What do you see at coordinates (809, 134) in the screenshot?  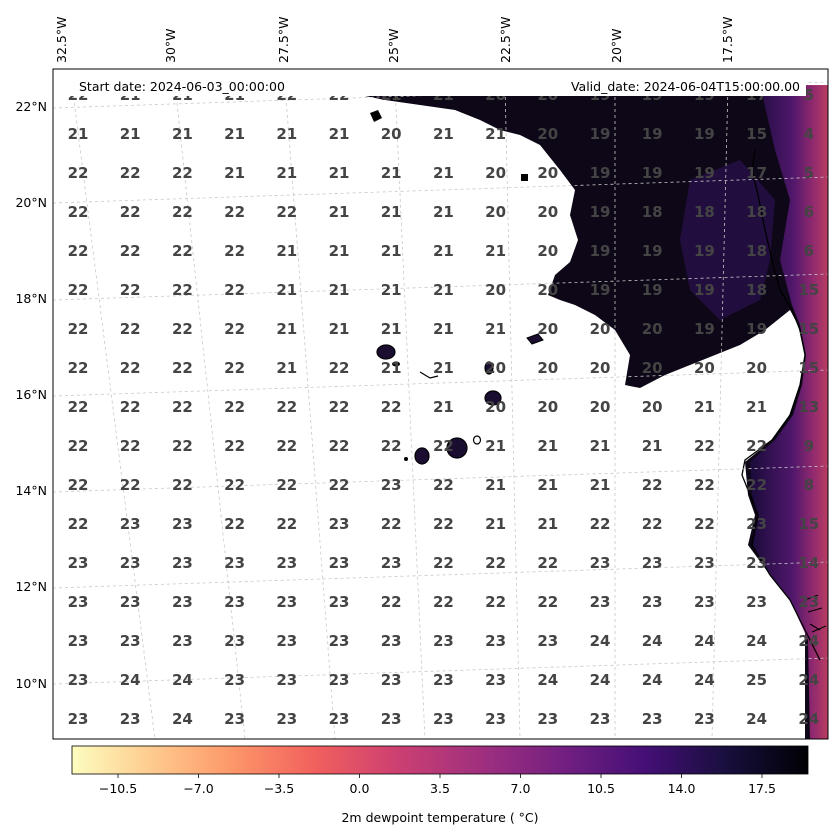 I see `grid-value-label: 4` at bounding box center [809, 134].